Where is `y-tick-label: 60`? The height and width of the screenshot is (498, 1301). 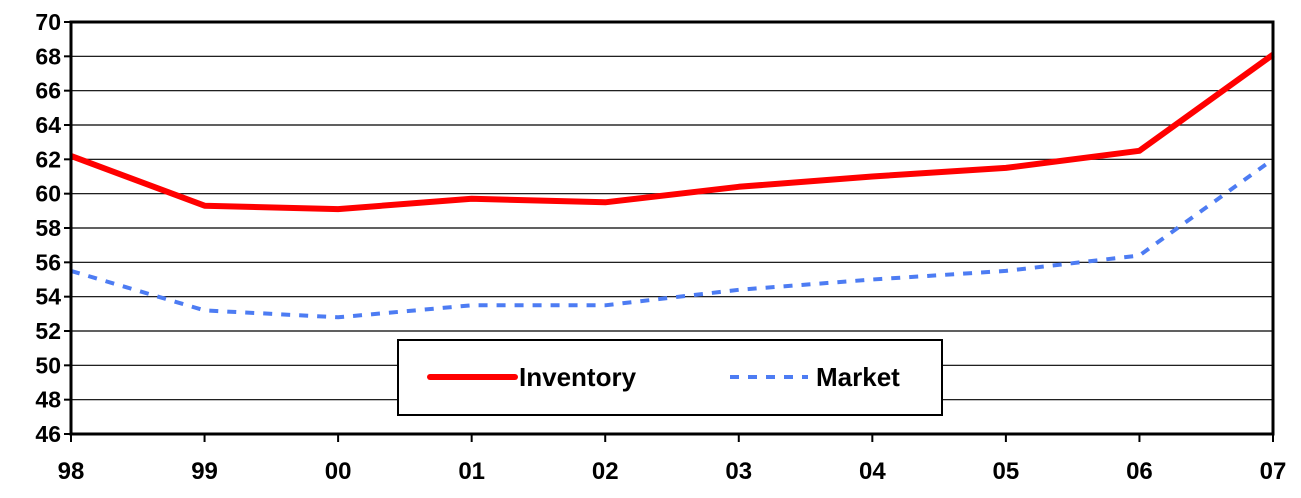 y-tick-label: 60 is located at coordinates (48, 194).